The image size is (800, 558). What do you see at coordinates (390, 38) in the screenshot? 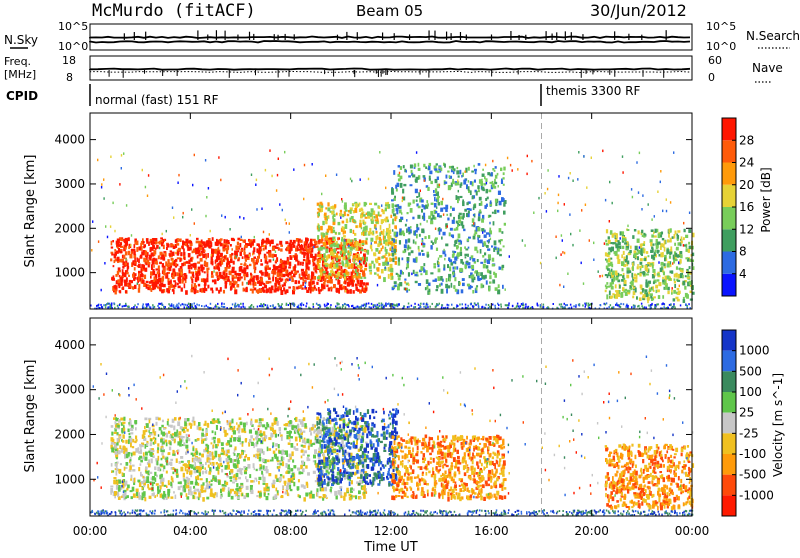
I see `nsky-trace` at bounding box center [390, 38].